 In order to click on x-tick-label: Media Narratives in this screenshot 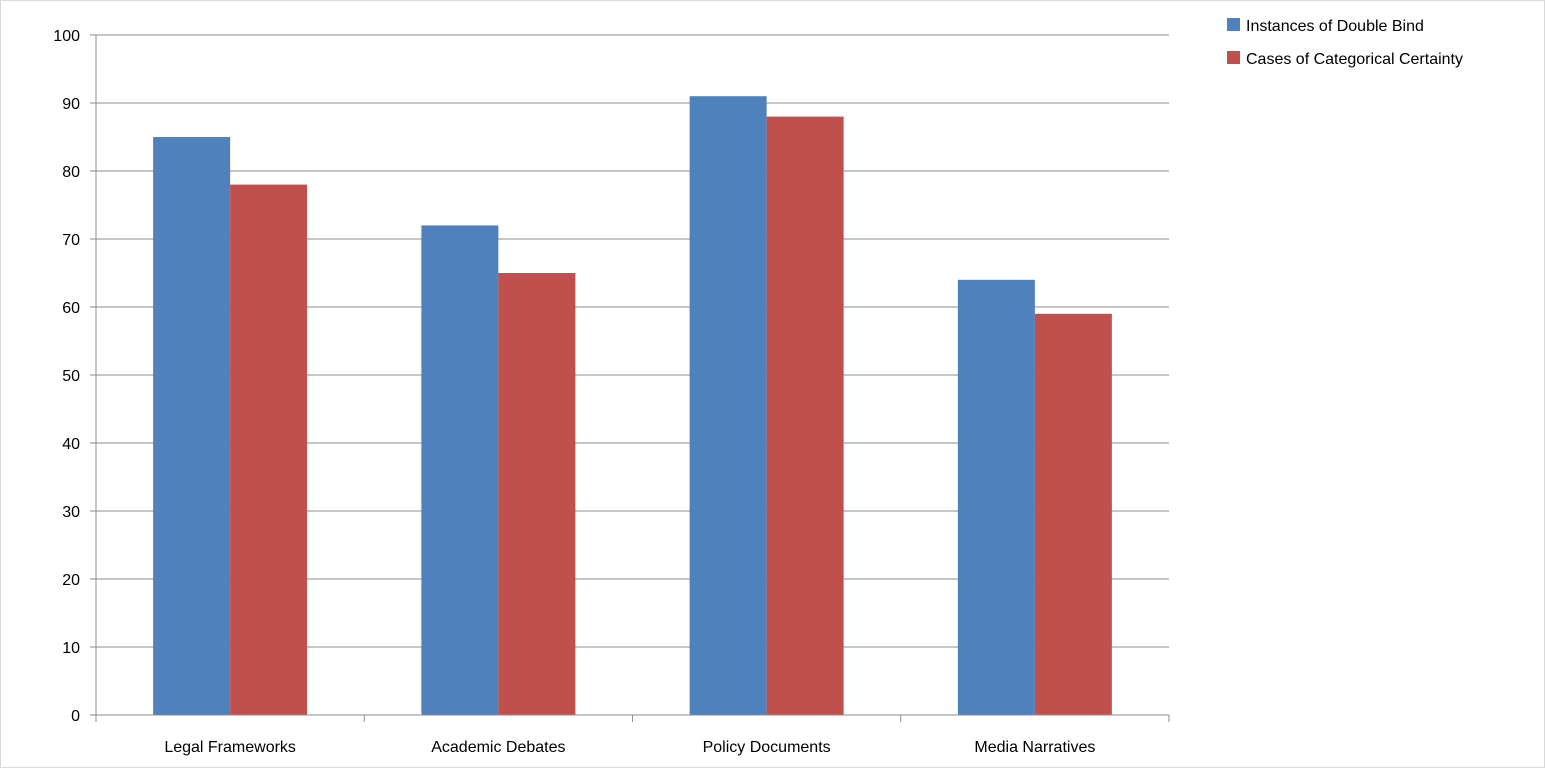, I will do `click(1034, 747)`.